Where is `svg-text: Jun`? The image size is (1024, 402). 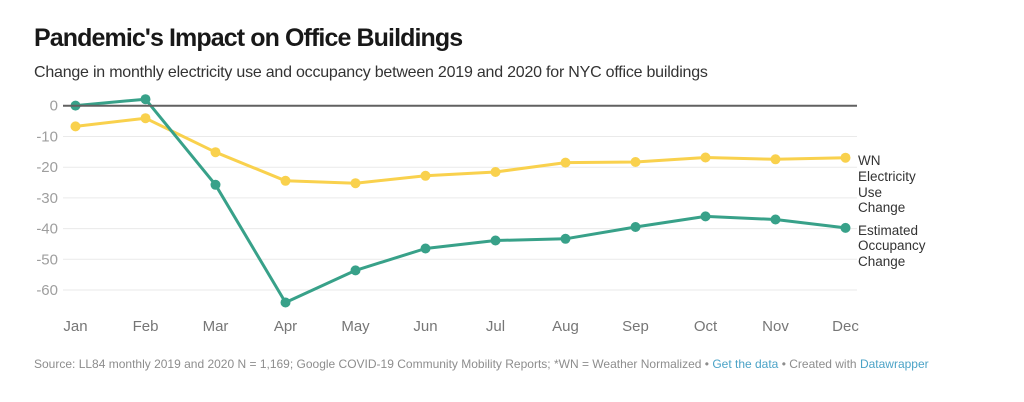 svg-text: Jun is located at coordinates (425, 326).